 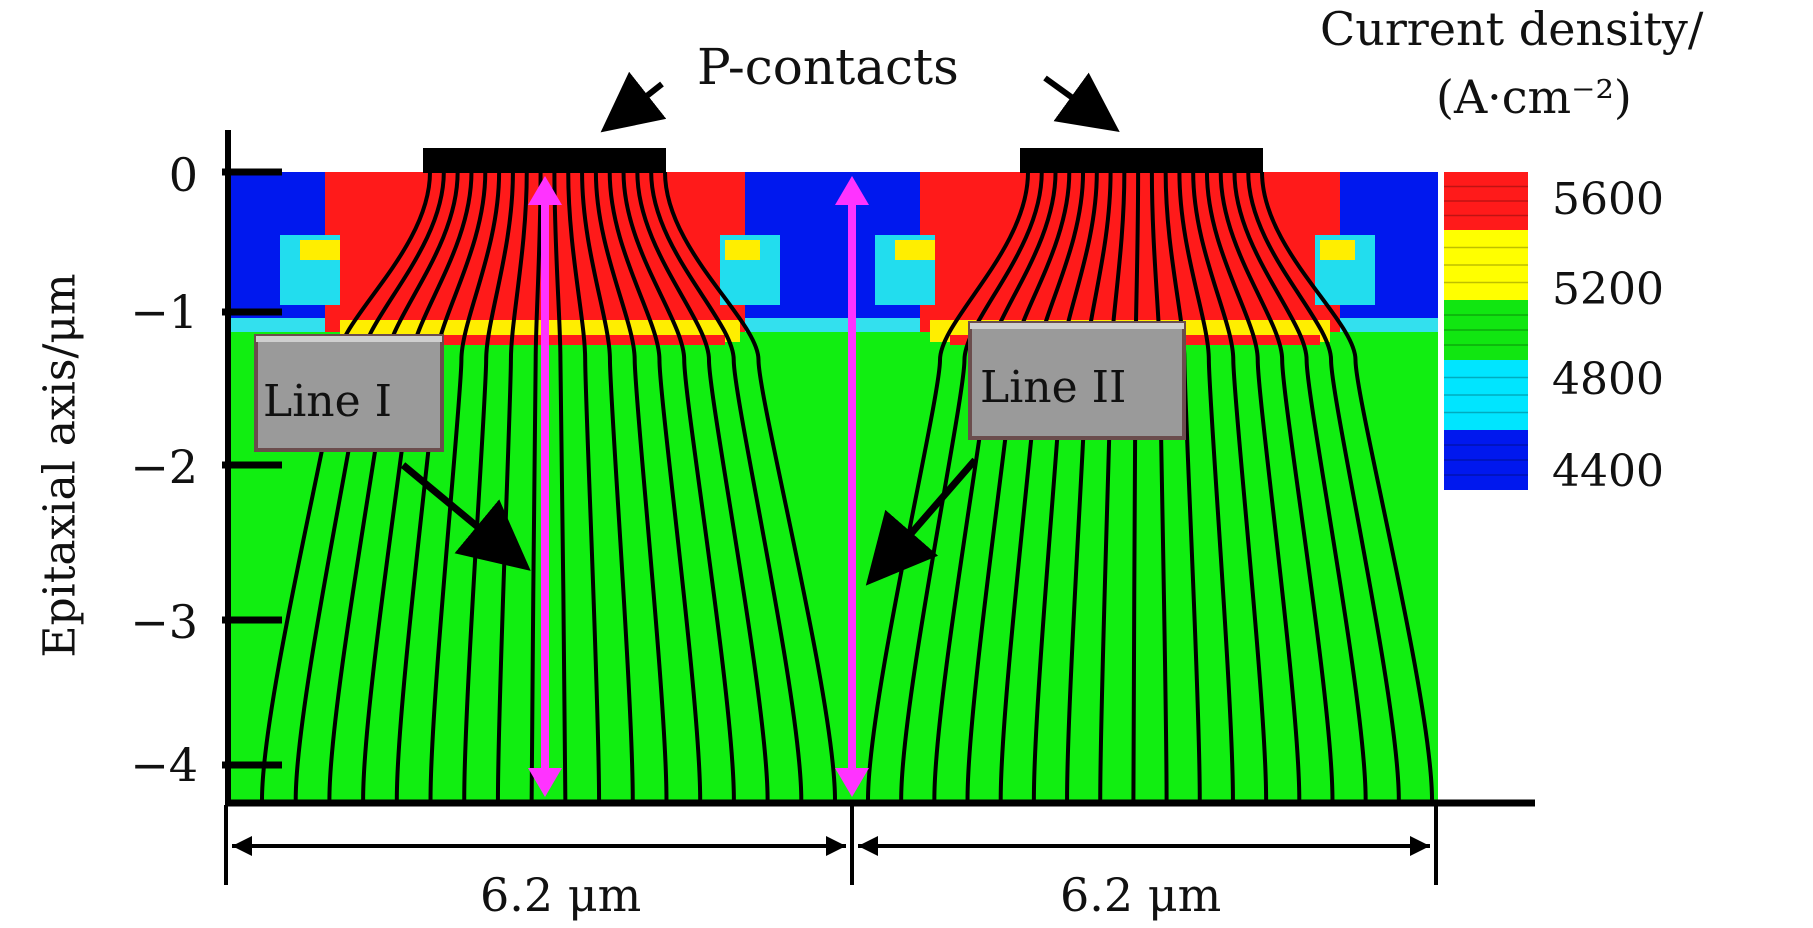 What do you see at coordinates (60, 465) in the screenshot?
I see `y-axis-label: Epitaxial axis/μm` at bounding box center [60, 465].